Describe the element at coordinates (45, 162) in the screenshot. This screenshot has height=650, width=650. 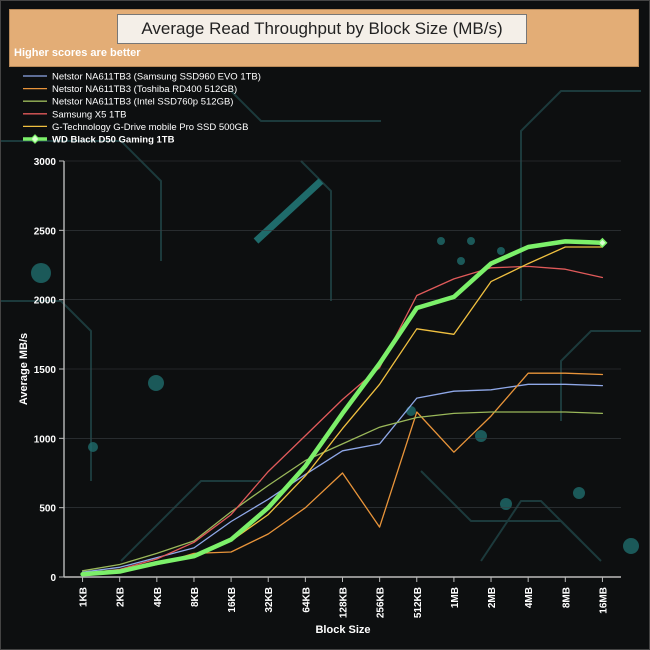
I see `y-tick-label: 3000` at that location.